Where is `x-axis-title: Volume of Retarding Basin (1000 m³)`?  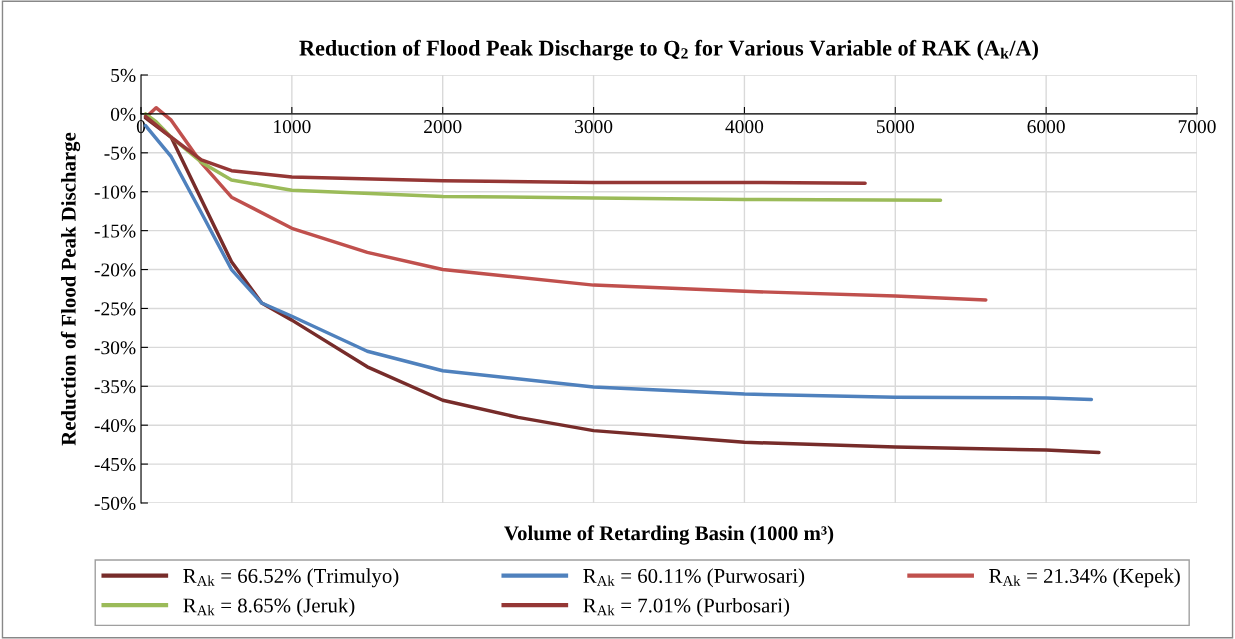
x-axis-title: Volume of Retarding Basin (1000 m³) is located at coordinates (669, 535).